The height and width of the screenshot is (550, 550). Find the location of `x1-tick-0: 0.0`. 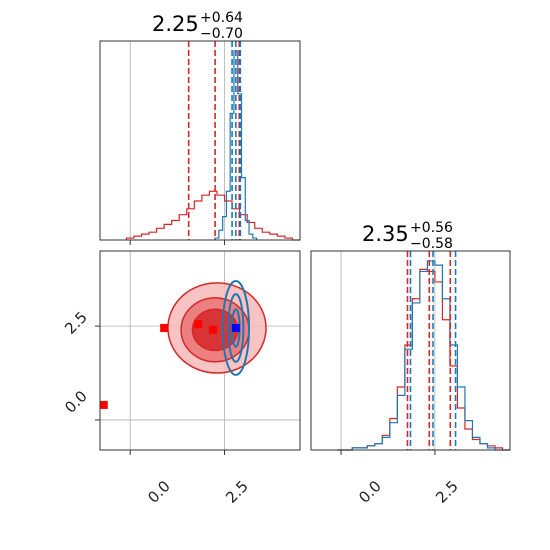

x1-tick-0: 0.0 is located at coordinates (370, 492).